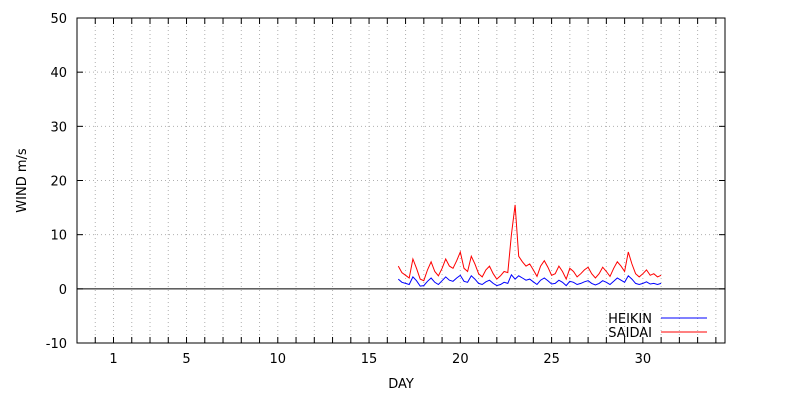 This screenshot has width=795, height=400. What do you see at coordinates (630, 319) in the screenshot?
I see `legend-label-heikin: HEIKIN` at bounding box center [630, 319].